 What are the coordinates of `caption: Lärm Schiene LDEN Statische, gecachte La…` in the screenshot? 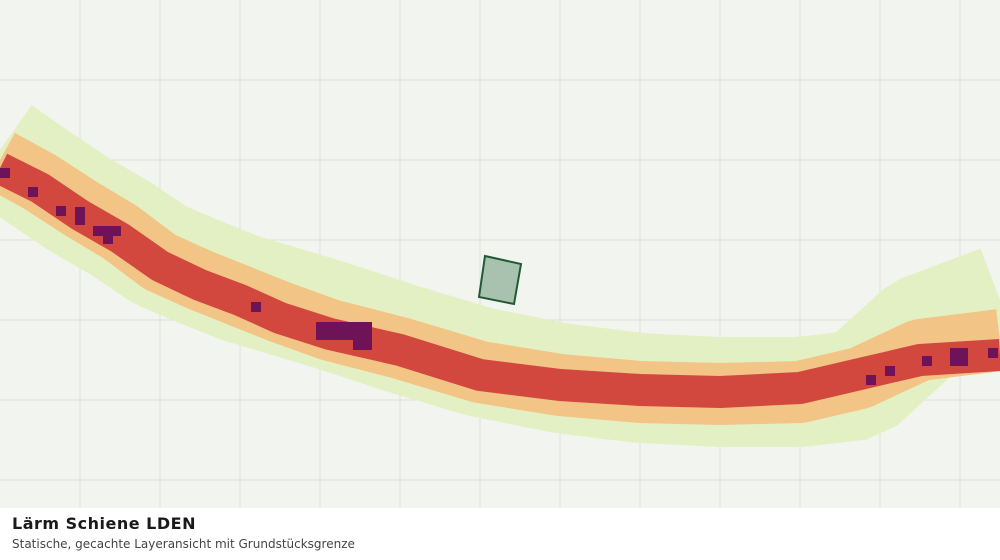 It's located at (500, 534).